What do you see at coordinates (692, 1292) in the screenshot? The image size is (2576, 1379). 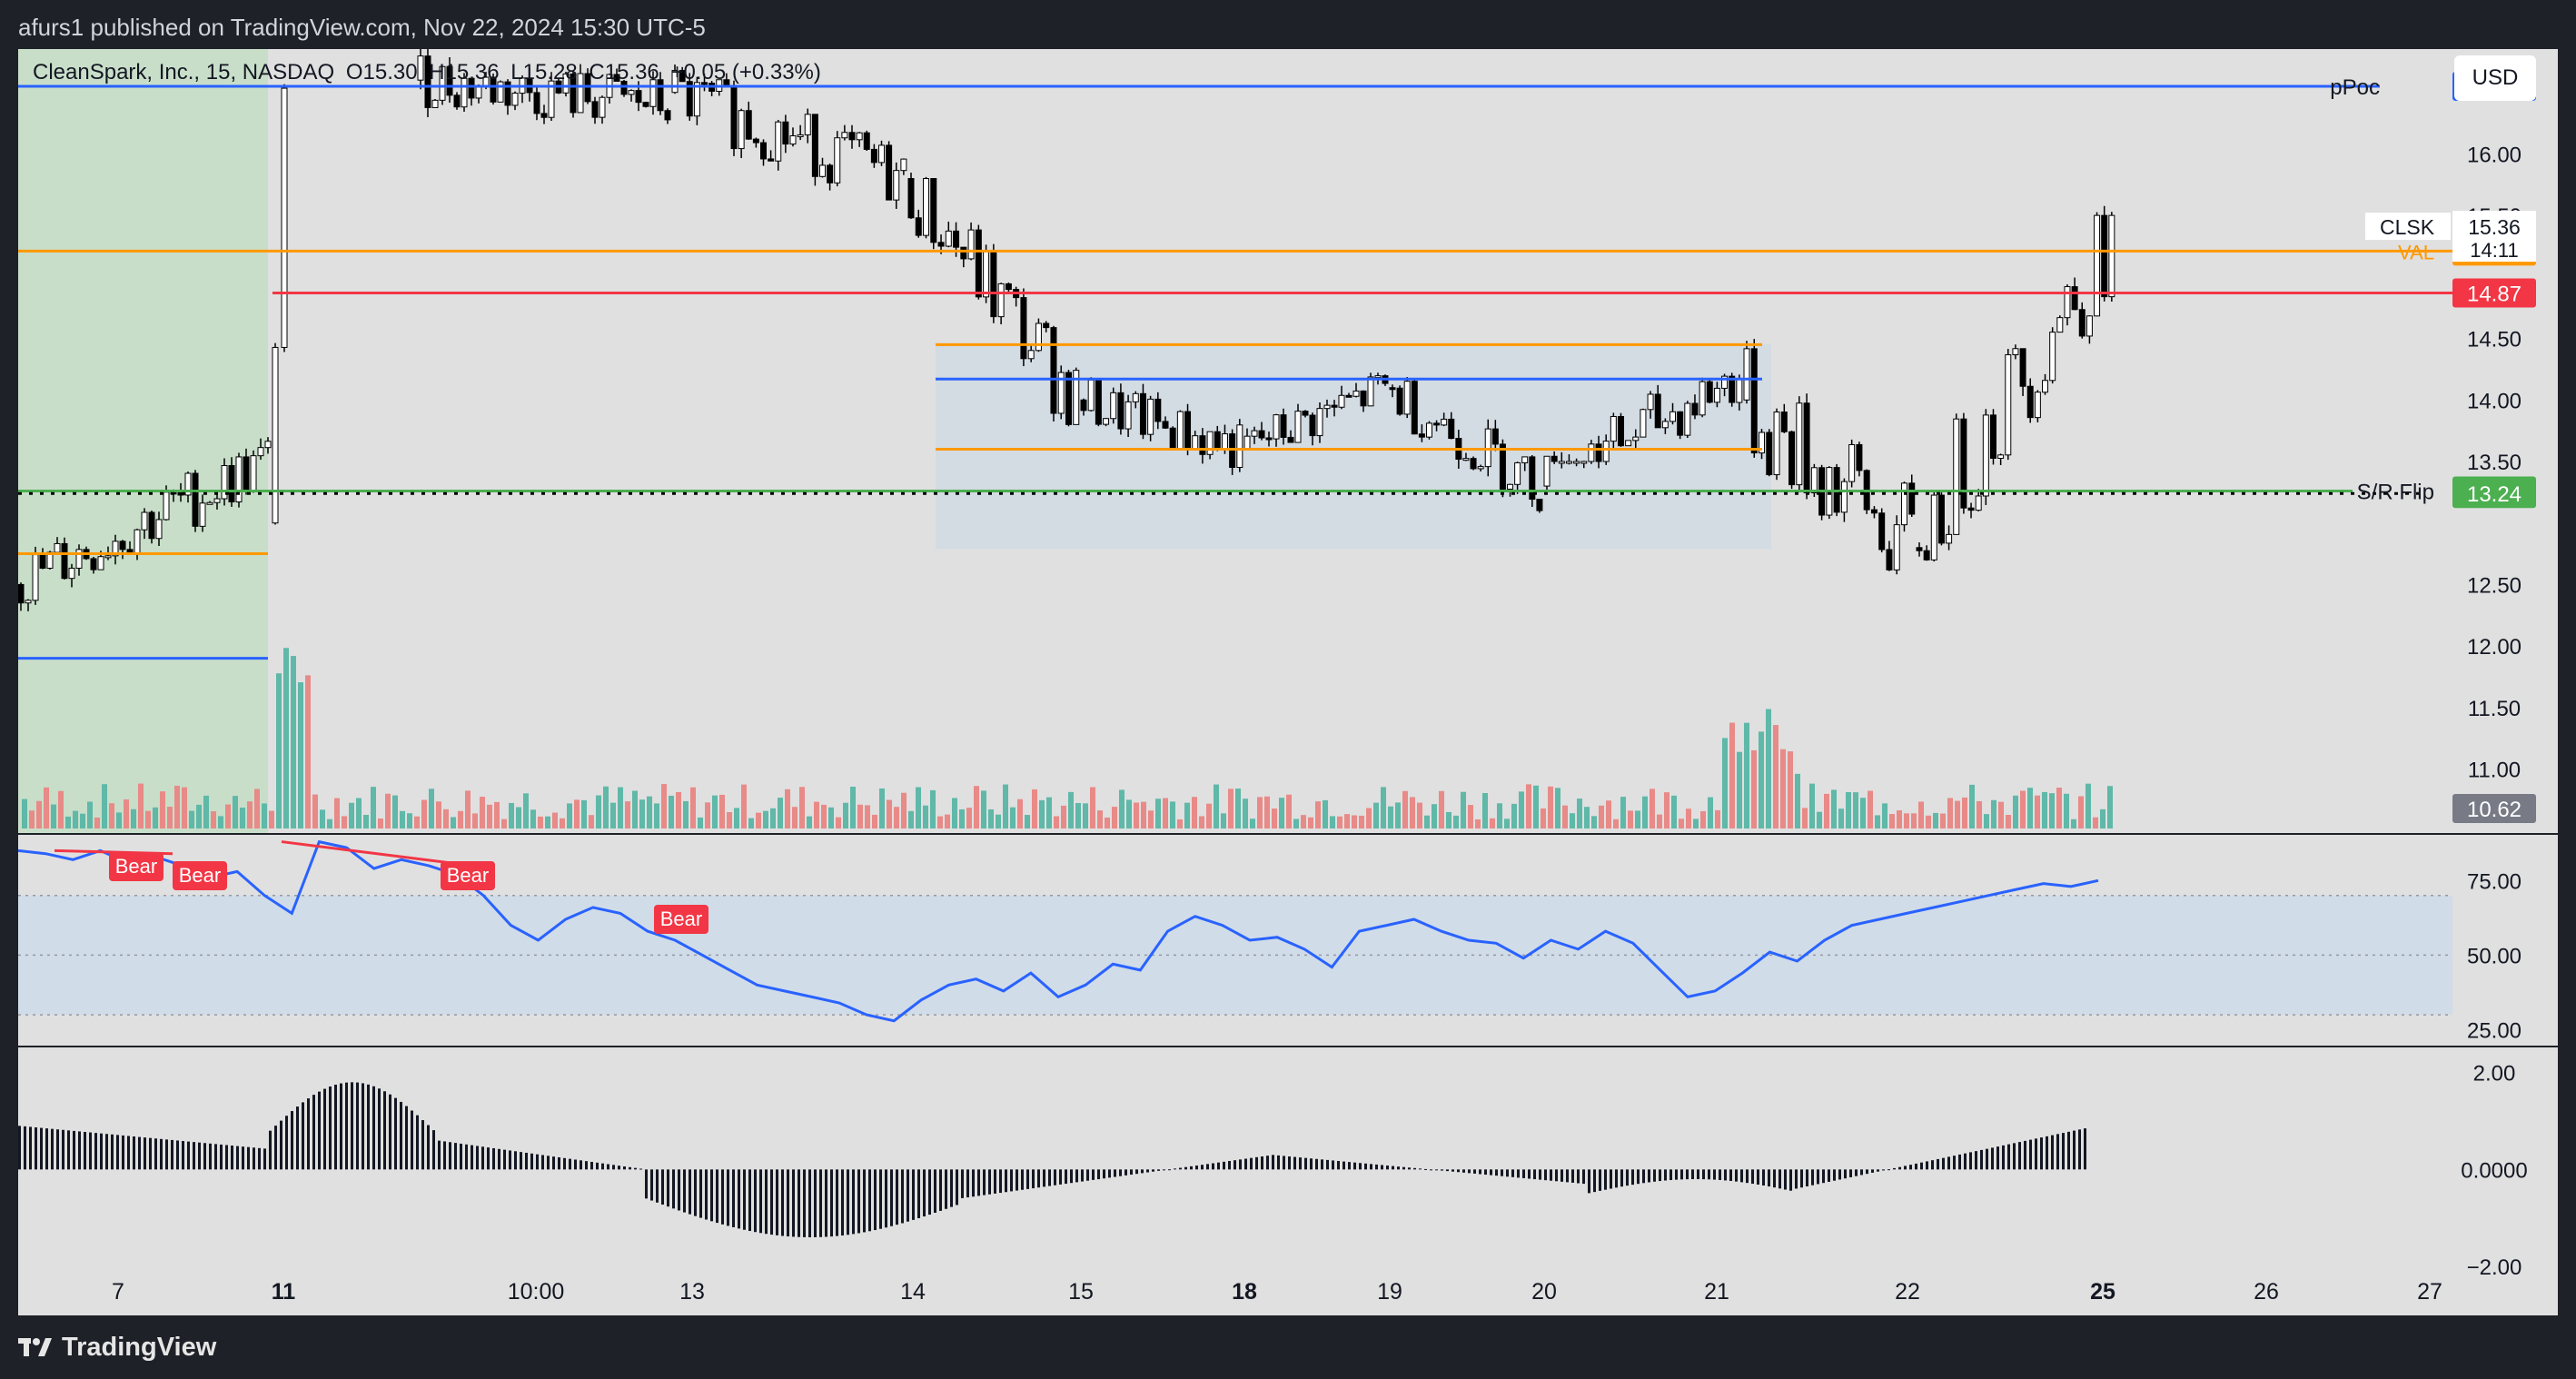 I see `time-tick: 13` at bounding box center [692, 1292].